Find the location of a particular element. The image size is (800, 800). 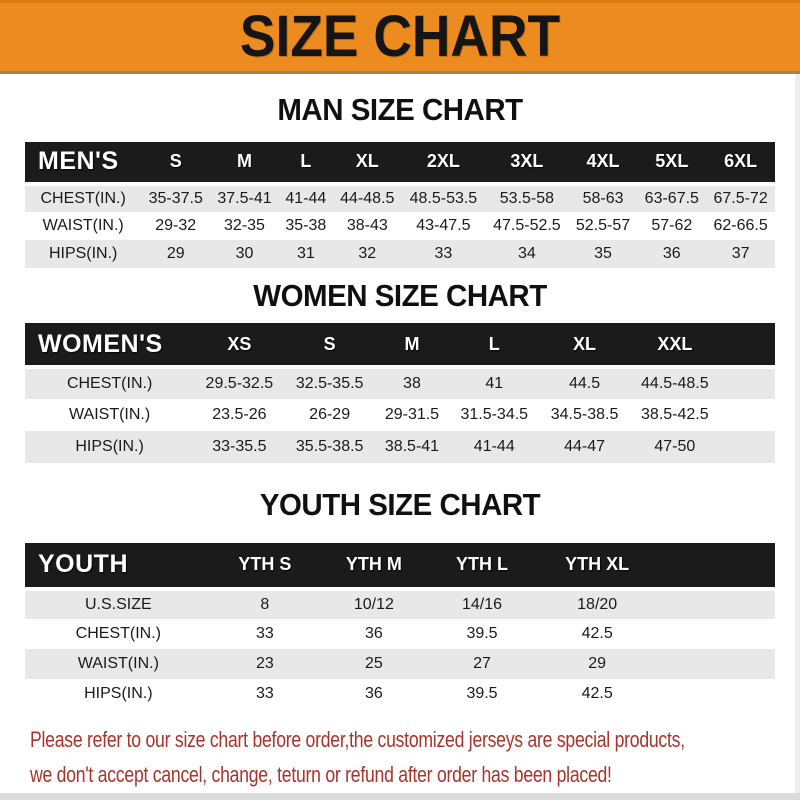

header-row: MEN'S S M L XL 2XL 3XL 4XL 5XL 6XL is located at coordinates (400, 163).